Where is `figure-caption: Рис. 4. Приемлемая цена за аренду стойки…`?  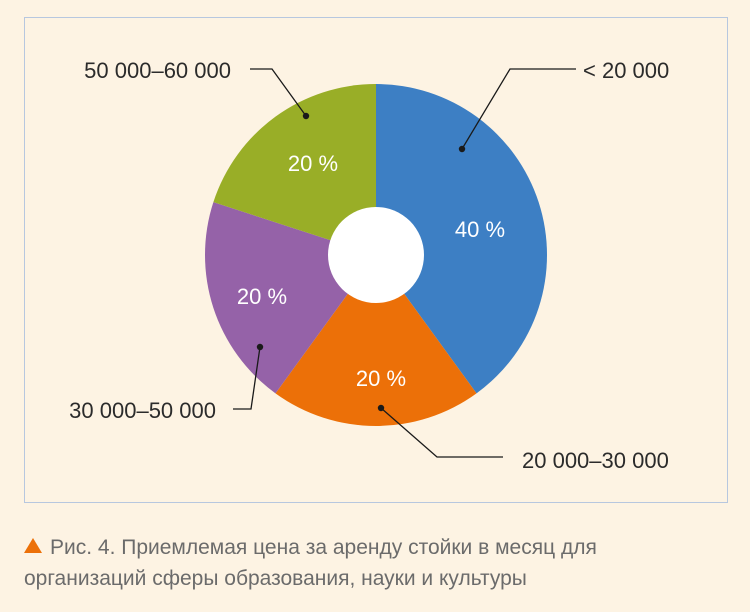 figure-caption: Рис. 4. Приемлемая цена за аренду стойки… is located at coordinates (374, 563).